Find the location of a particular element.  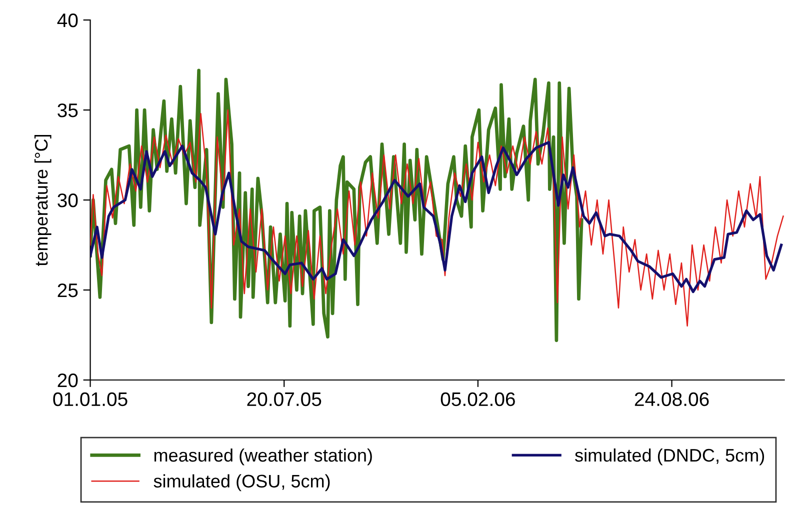

y-tick-label: 30 is located at coordinates (68, 200).